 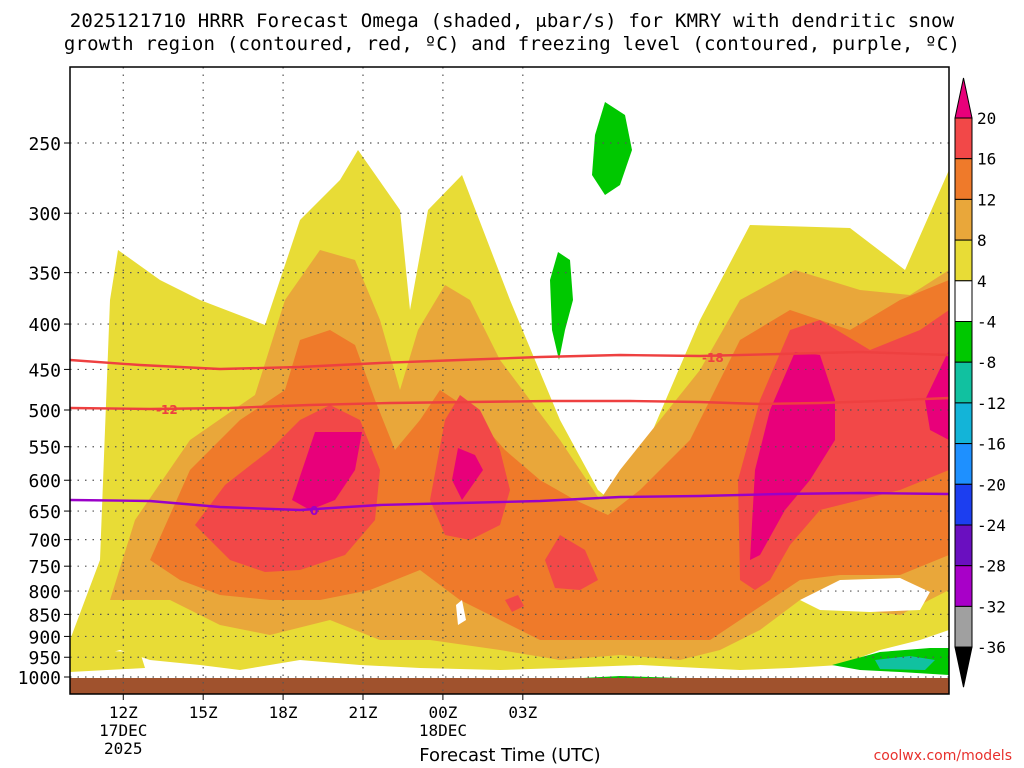 What do you see at coordinates (44, 567) in the screenshot?
I see `pressure-tick-label: 750` at bounding box center [44, 567].